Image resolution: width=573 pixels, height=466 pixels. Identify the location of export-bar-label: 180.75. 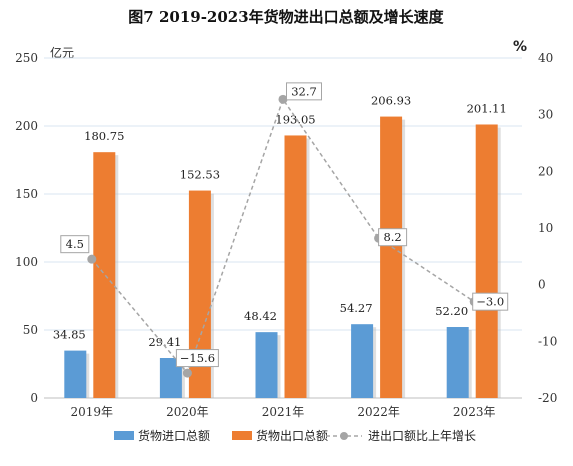
(104, 136).